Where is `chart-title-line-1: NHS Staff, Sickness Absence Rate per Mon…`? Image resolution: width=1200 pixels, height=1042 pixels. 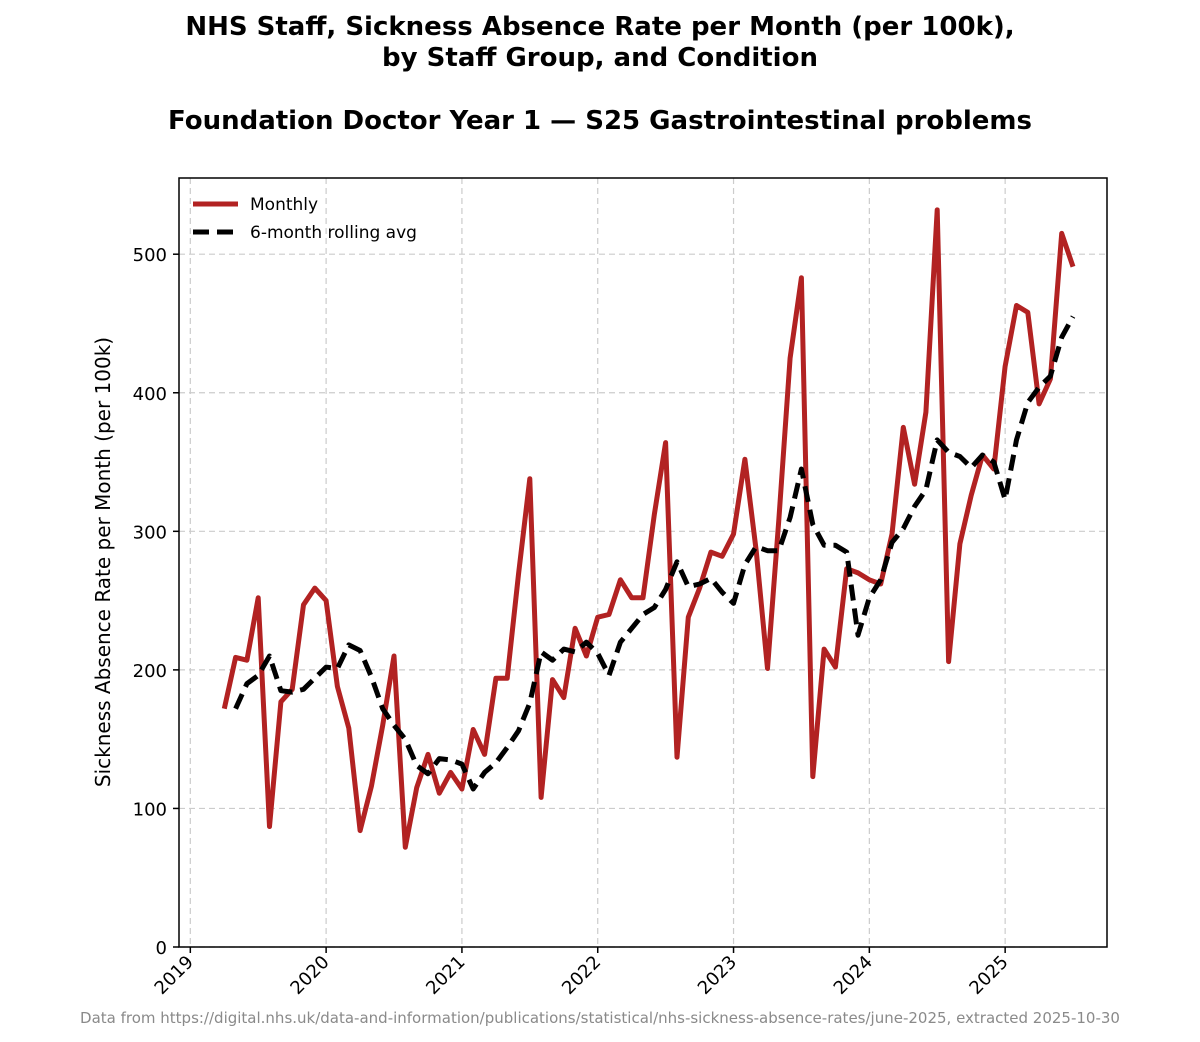 chart-title-line-1: NHS Staff, Sickness Absence Rate per Mon… is located at coordinates (600, 27).